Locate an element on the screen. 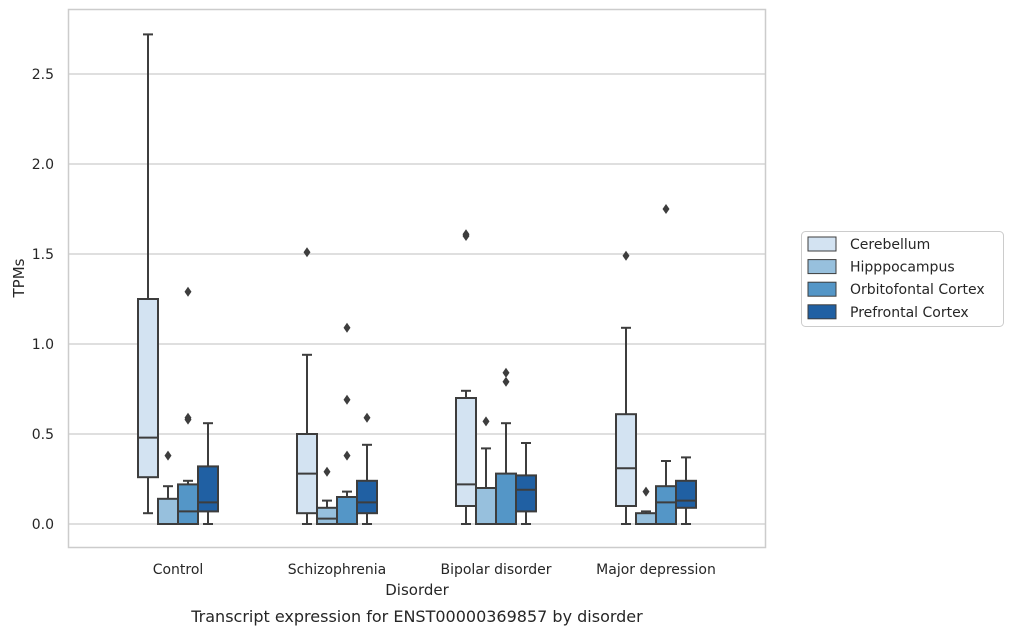 The width and height of the screenshot is (1014, 634). y-tick-label: 2.0 is located at coordinates (43, 165).